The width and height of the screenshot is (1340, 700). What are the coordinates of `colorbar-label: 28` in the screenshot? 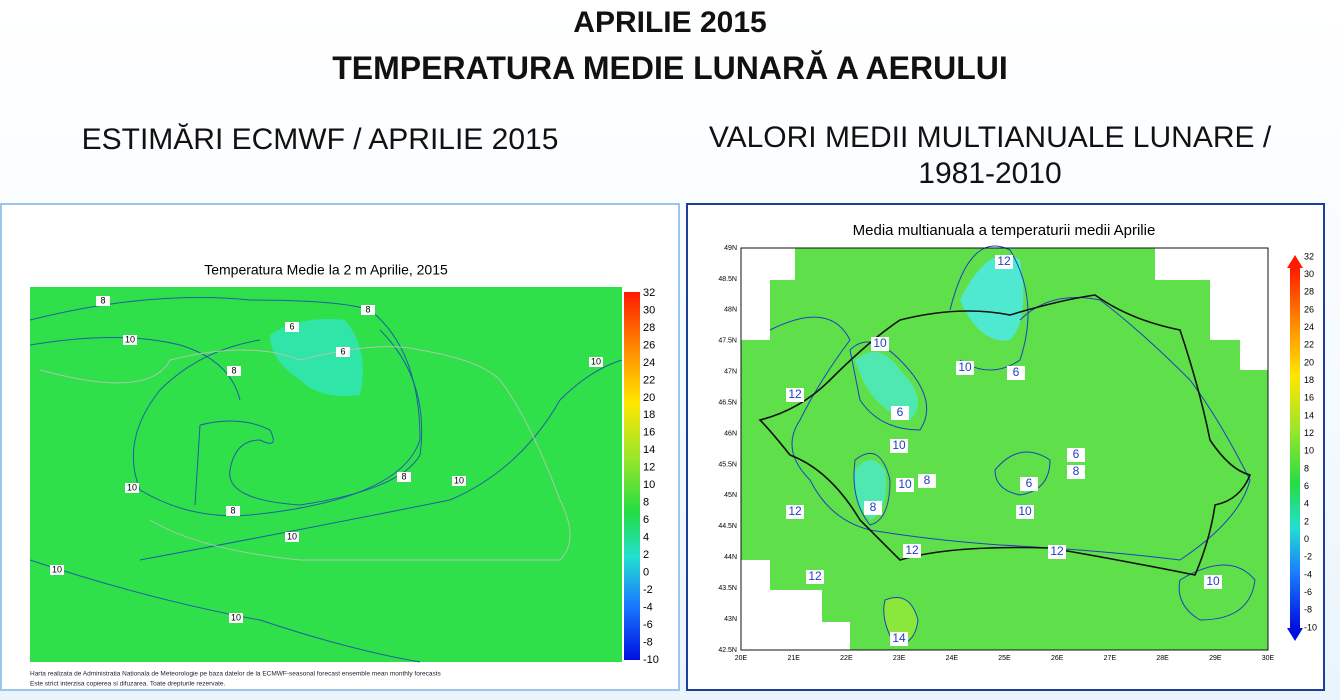 It's located at (1309, 292).